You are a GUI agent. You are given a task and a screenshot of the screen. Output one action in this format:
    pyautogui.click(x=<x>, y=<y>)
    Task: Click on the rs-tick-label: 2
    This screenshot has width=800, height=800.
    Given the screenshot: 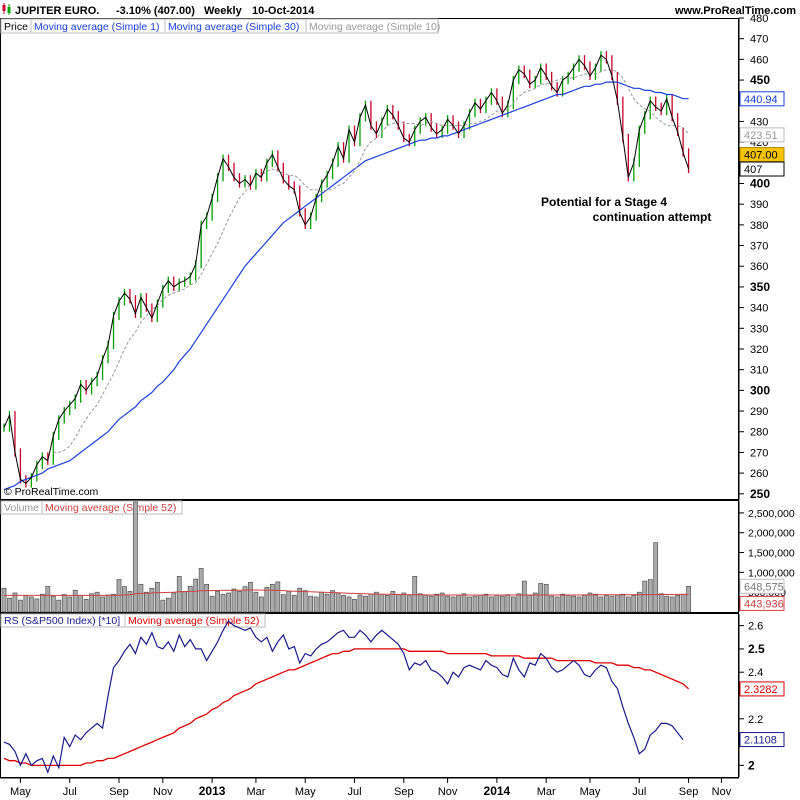 What is the action you would take?
    pyautogui.click(x=751, y=765)
    